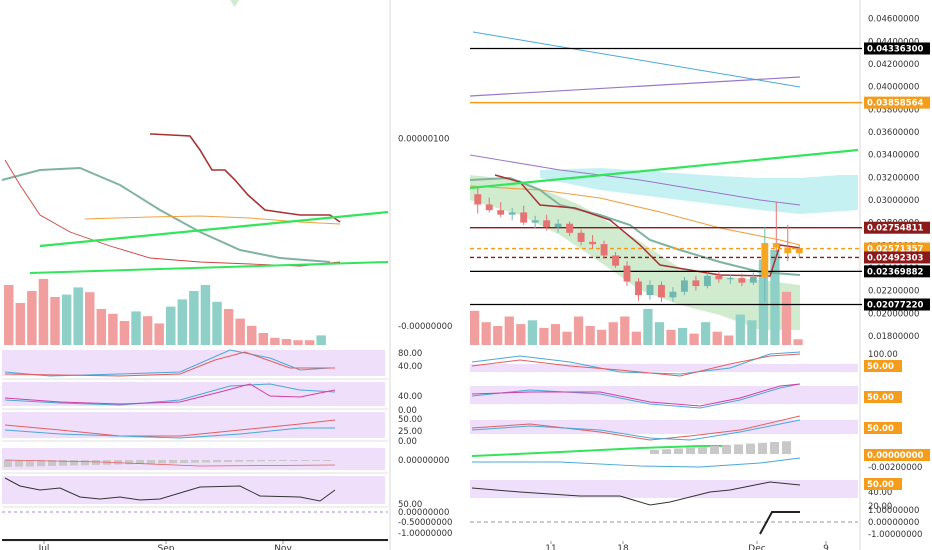 The height and width of the screenshot is (550, 932). I want to click on right-y-tick-label: 0.03000000, so click(893, 201).